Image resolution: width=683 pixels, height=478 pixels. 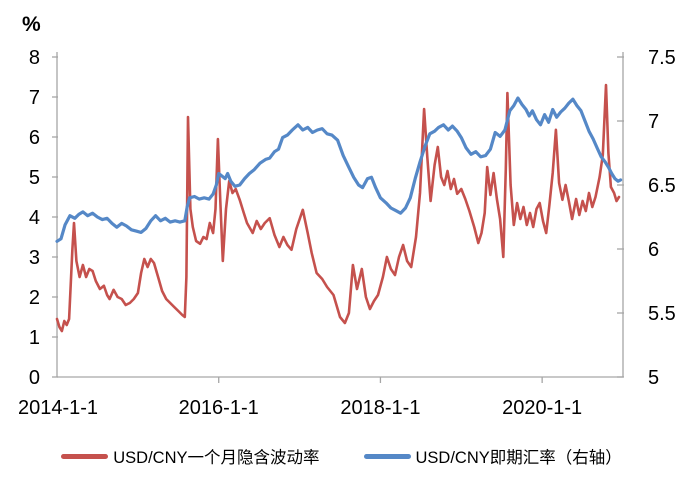 I want to click on x-axis-tick-label: 2020-1-1, so click(x=542, y=408).